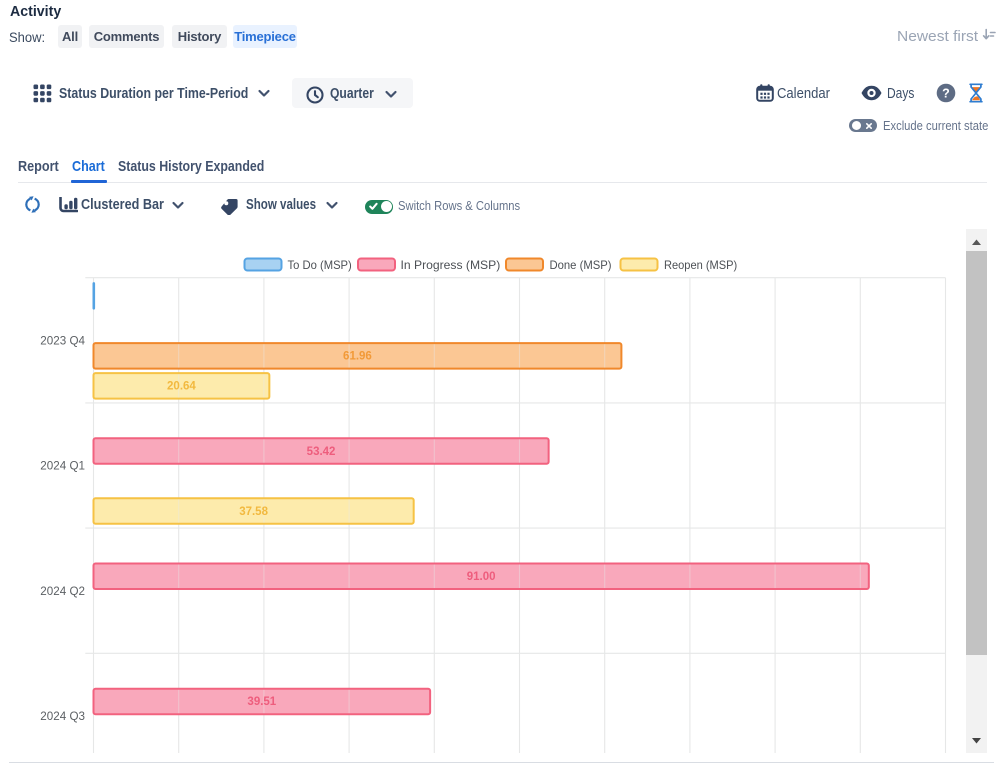  I want to click on svg-text: 39.51, so click(261, 702).